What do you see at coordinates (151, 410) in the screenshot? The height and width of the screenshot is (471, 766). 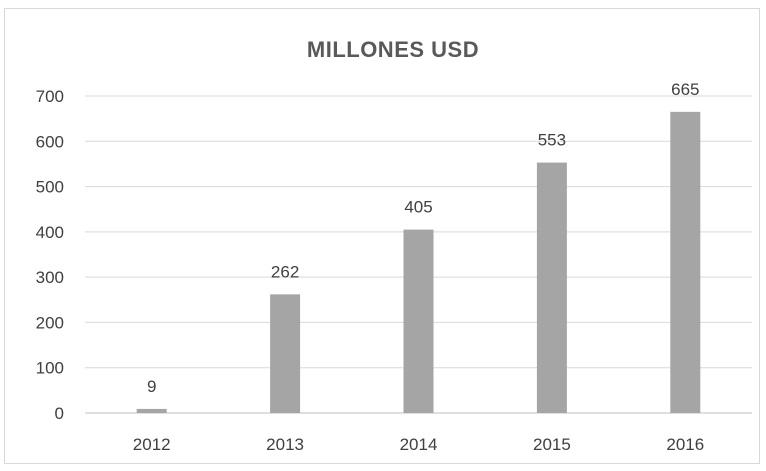 I see `bar-2012` at bounding box center [151, 410].